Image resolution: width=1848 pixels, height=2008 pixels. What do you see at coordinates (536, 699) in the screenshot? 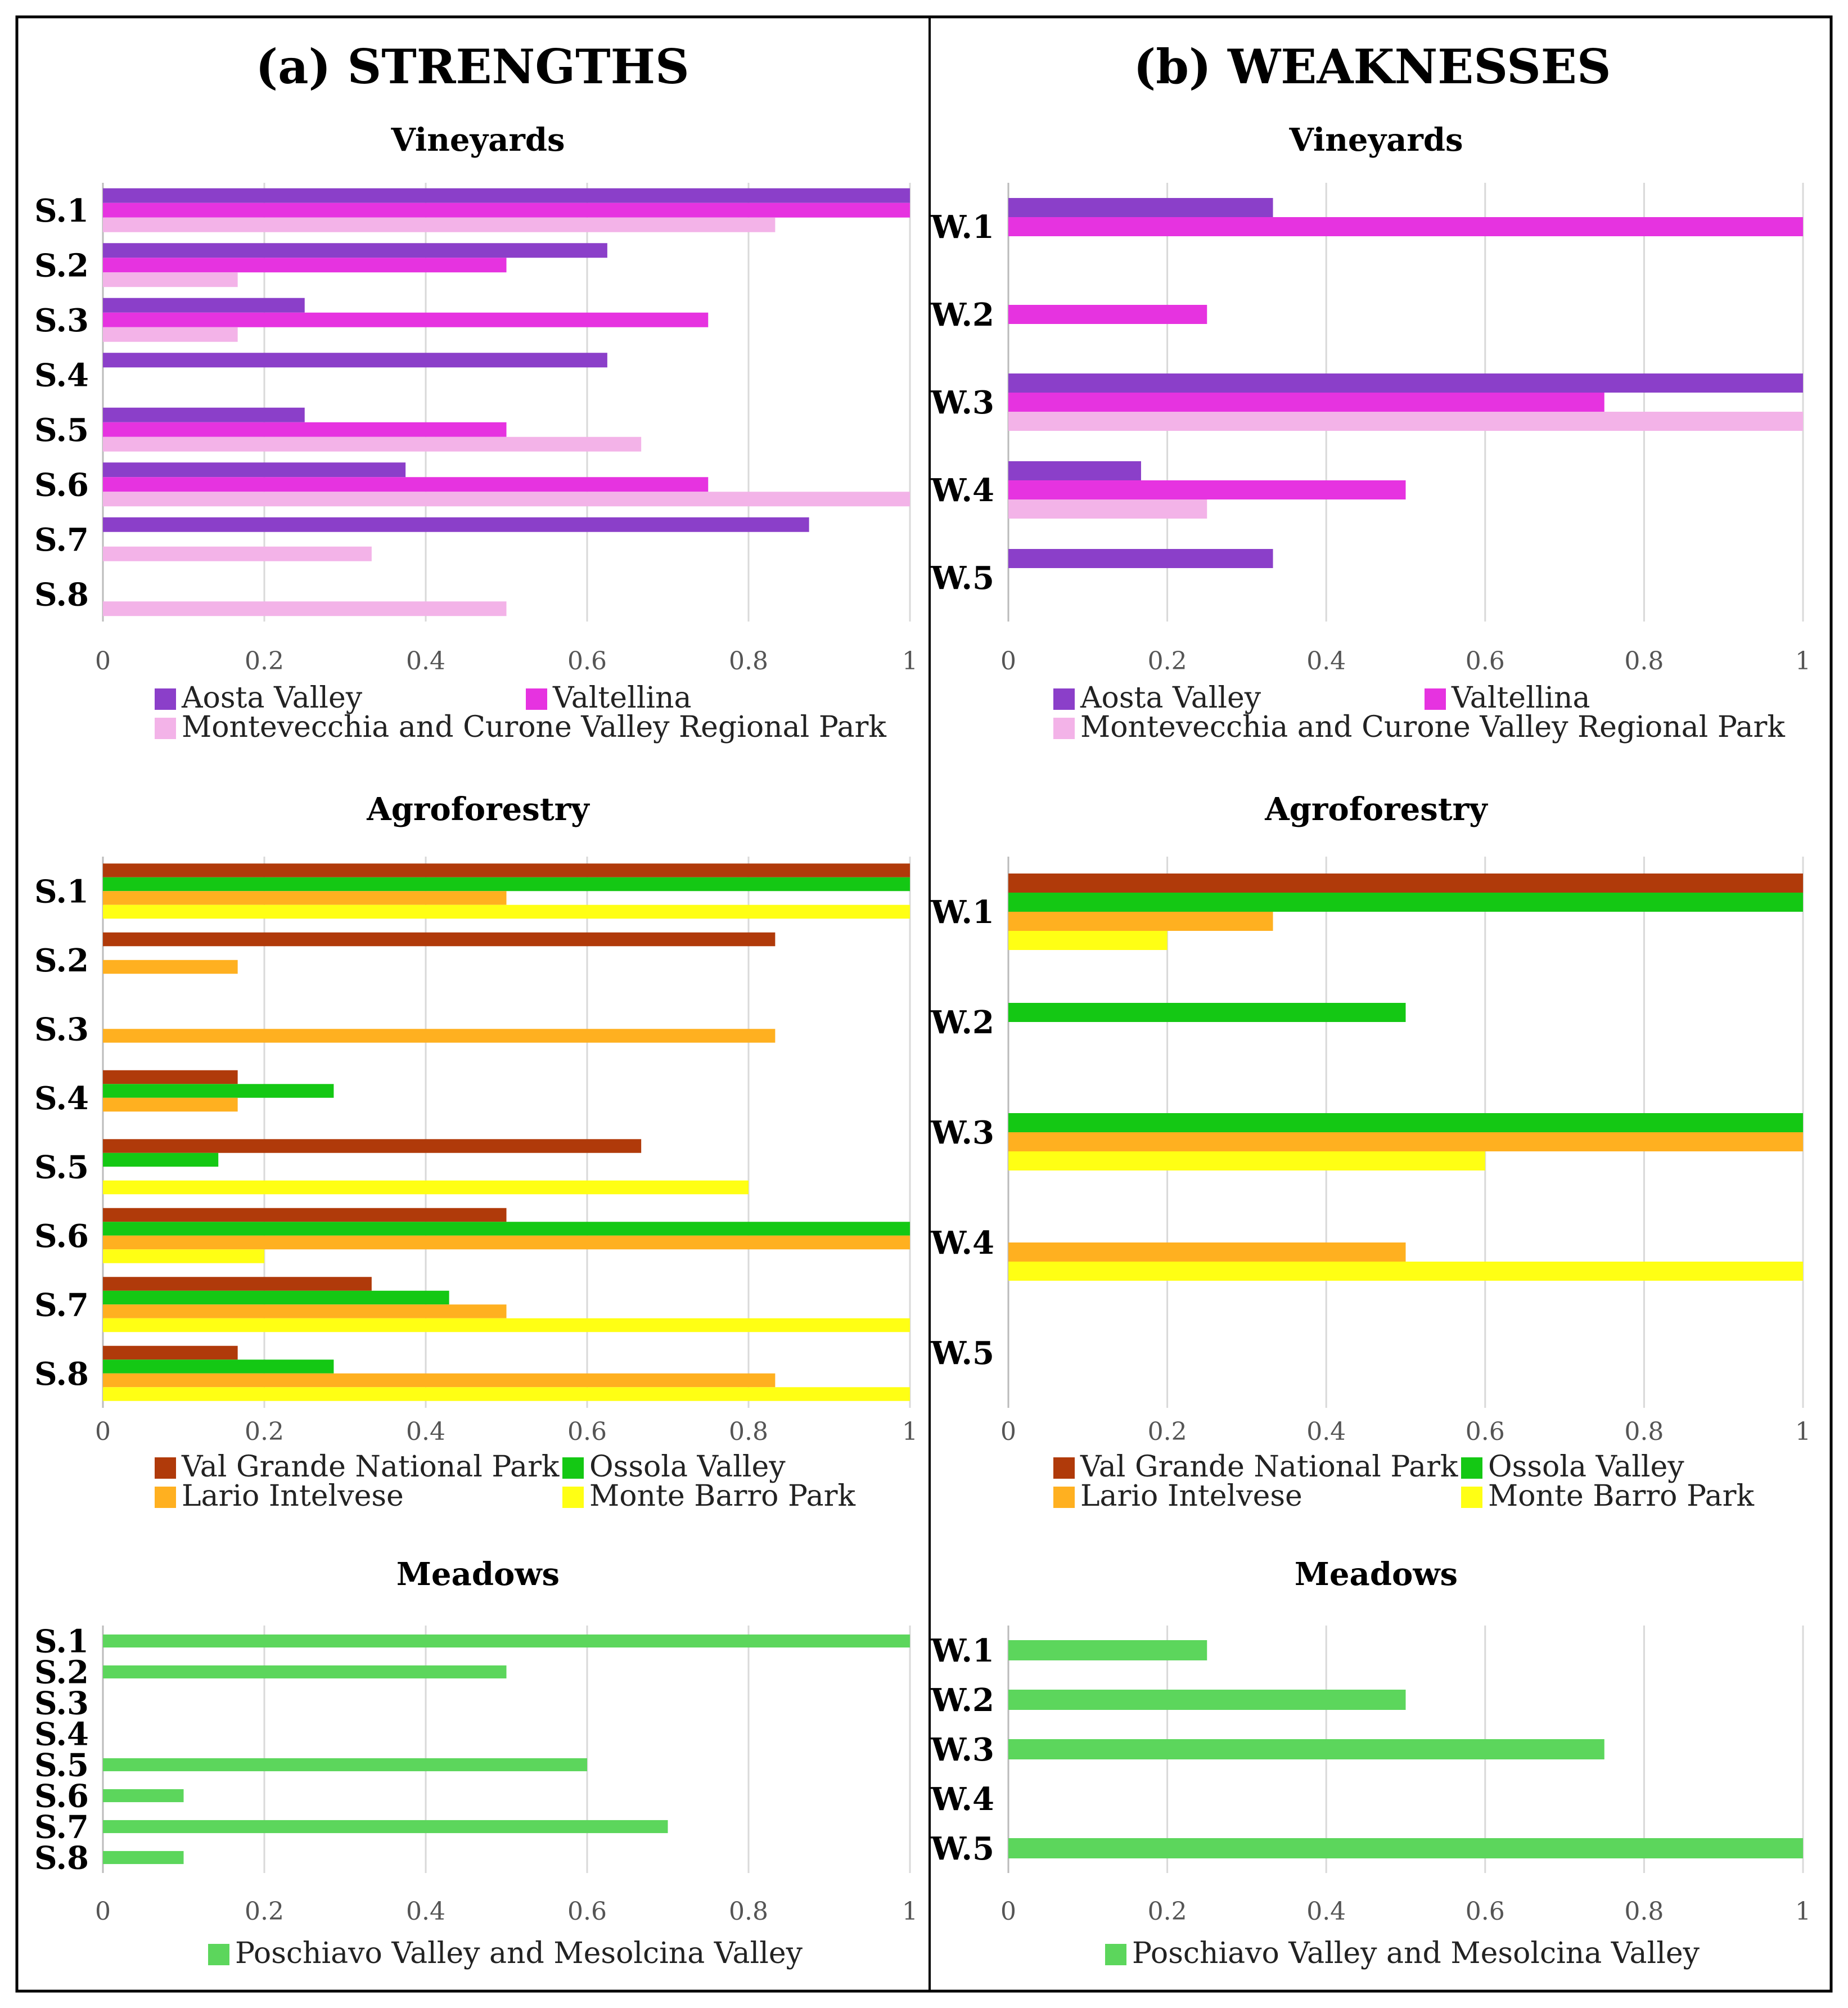
I see `chart-strengths-vineyards-legend-swatch` at bounding box center [536, 699].